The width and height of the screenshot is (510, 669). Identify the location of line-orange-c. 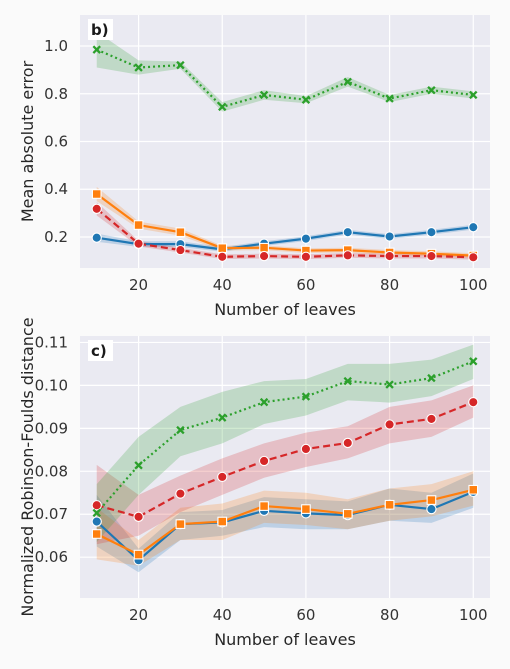
(285, 522).